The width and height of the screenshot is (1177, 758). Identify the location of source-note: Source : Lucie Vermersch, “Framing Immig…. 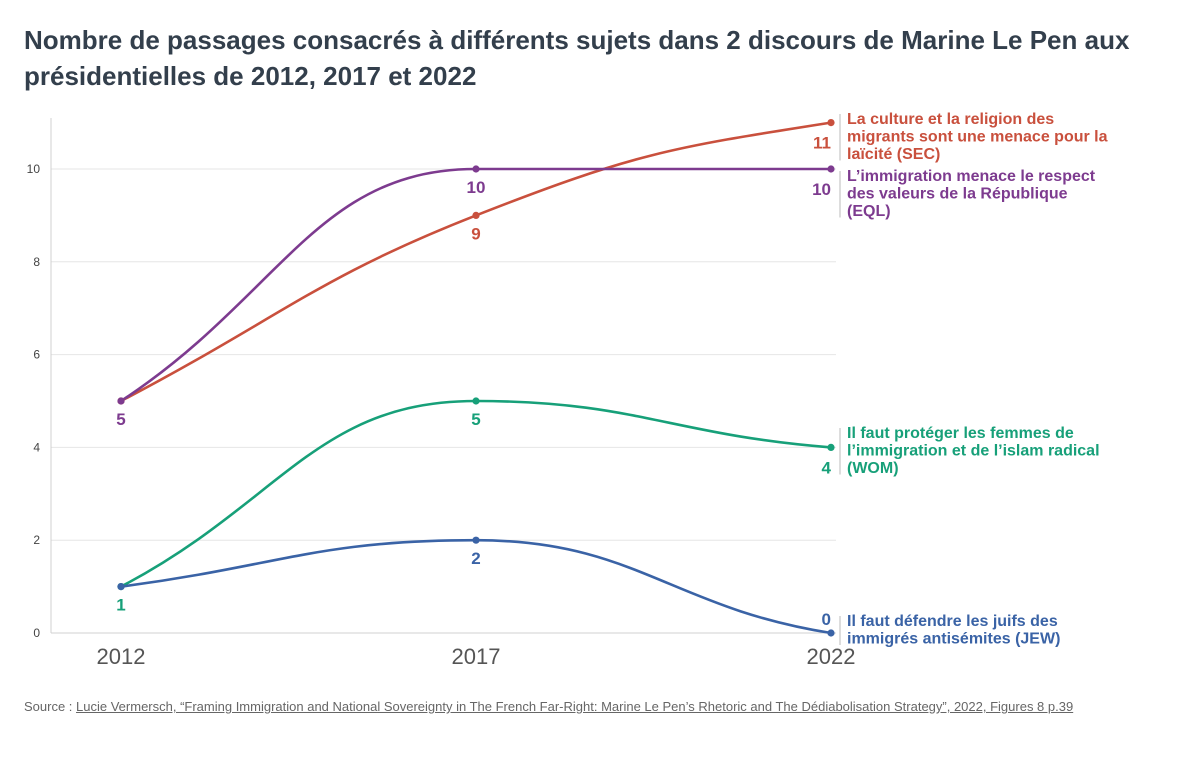
(584, 707).